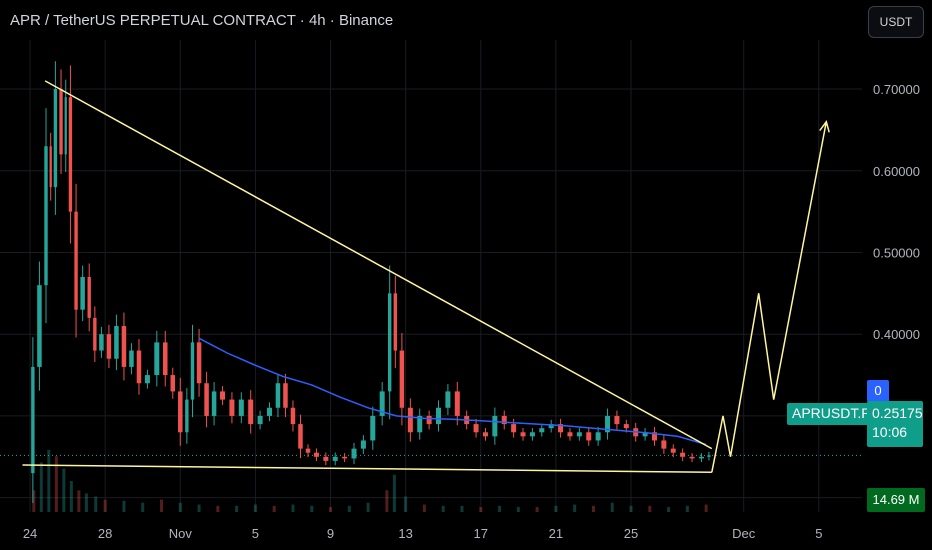 The height and width of the screenshot is (550, 932). Describe the element at coordinates (896, 89) in the screenshot. I see `y-tick-label: 0.70000` at that location.